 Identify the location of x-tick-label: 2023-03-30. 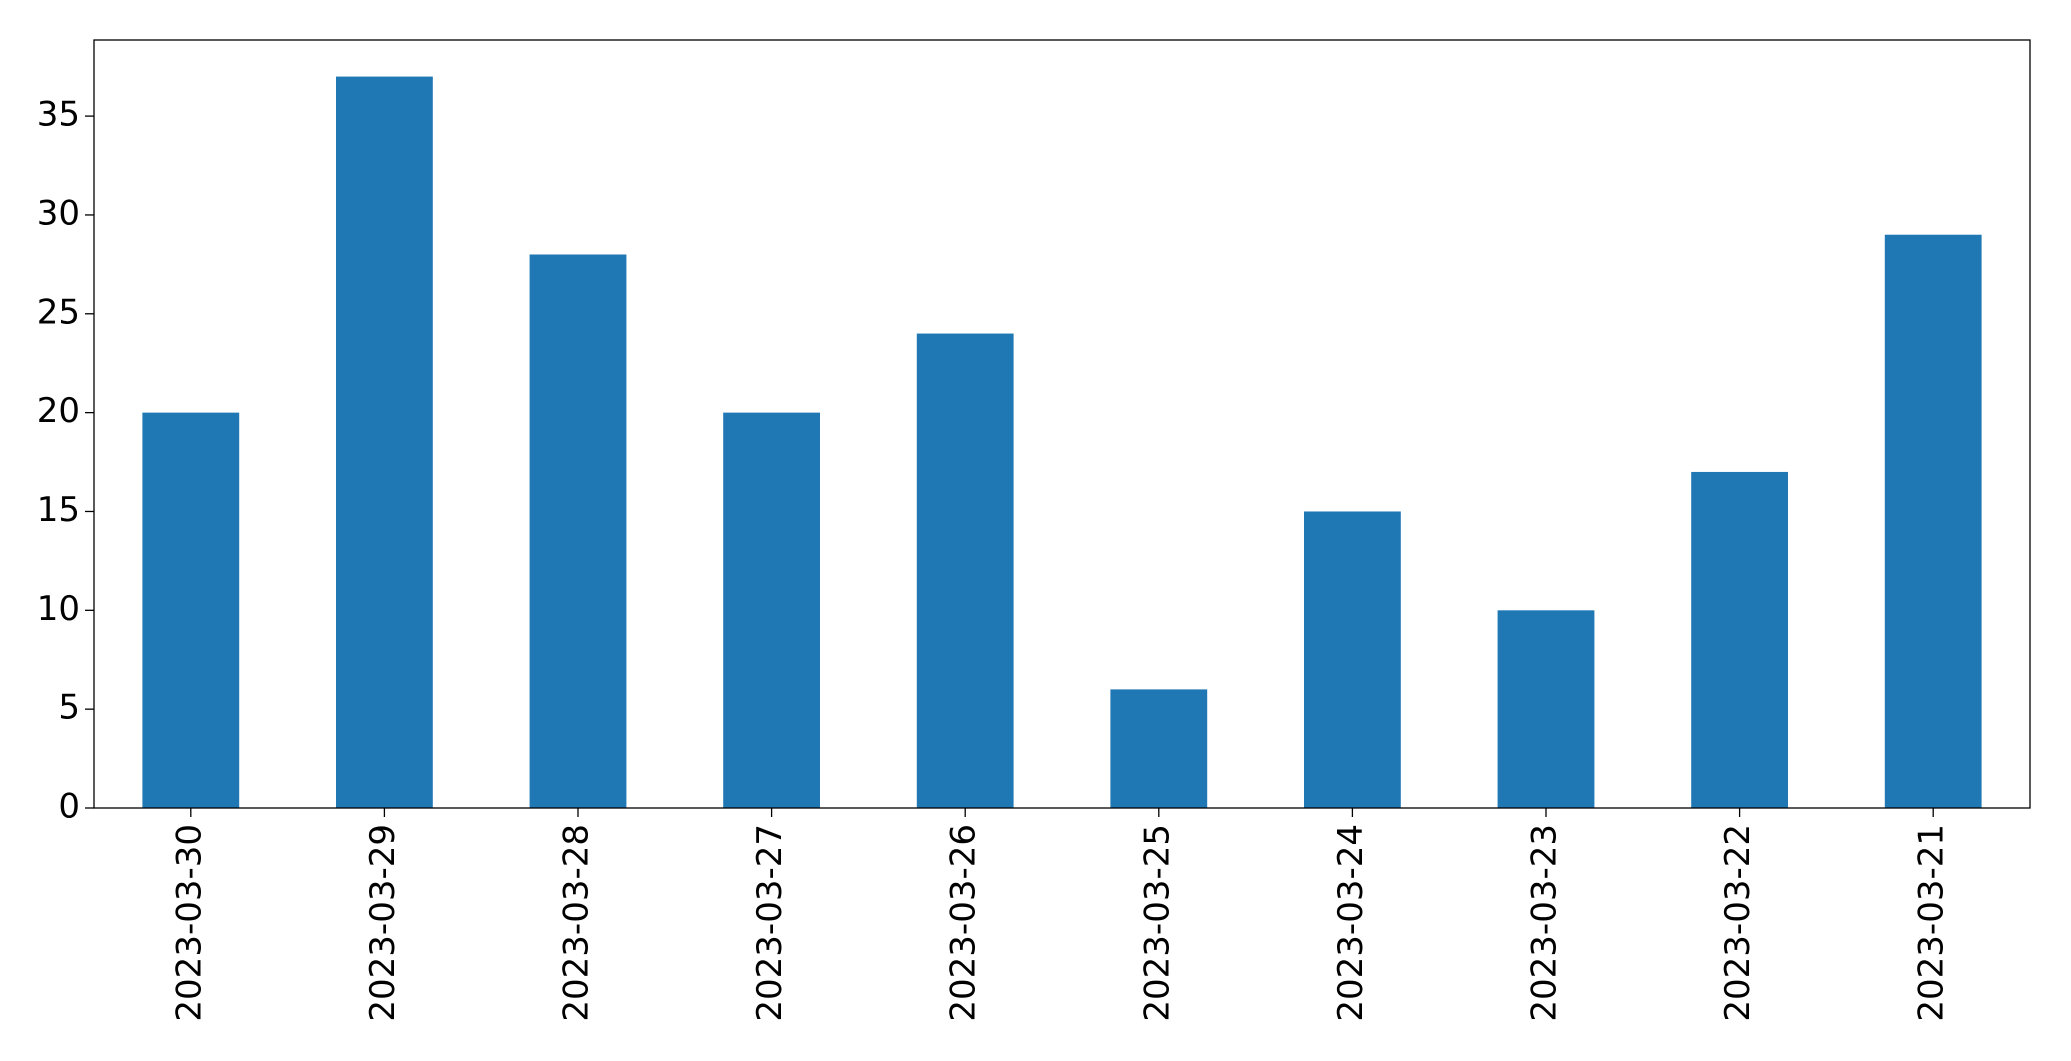
(189, 923).